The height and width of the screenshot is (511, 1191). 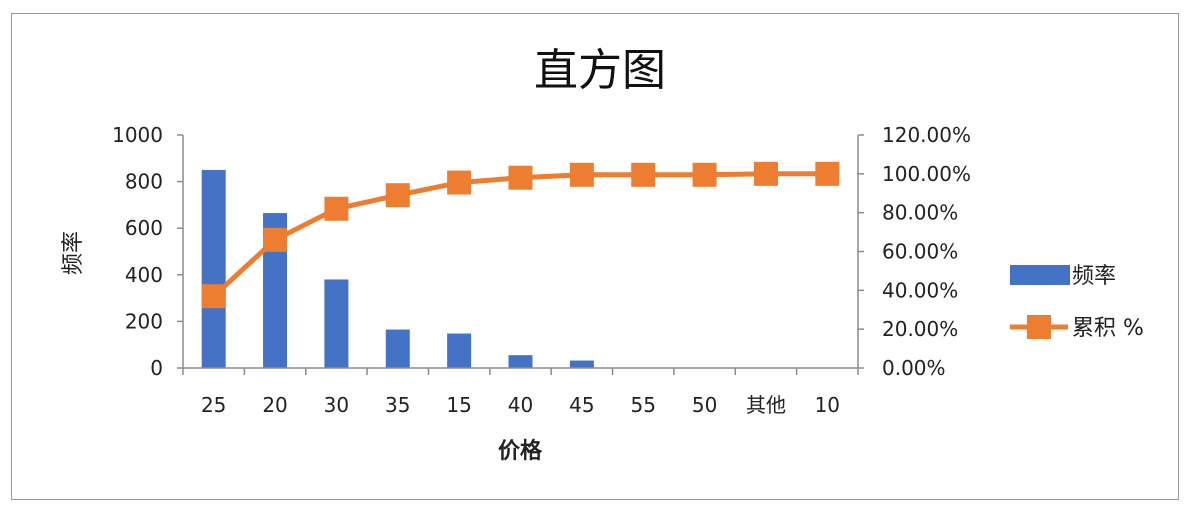 I want to click on x-tick-label: 25, so click(x=213, y=405).